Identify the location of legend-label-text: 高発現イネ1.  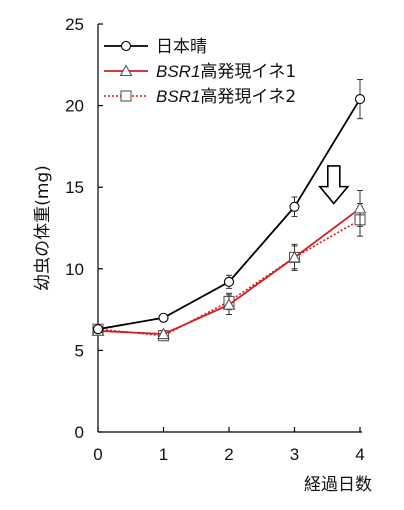
(248, 72).